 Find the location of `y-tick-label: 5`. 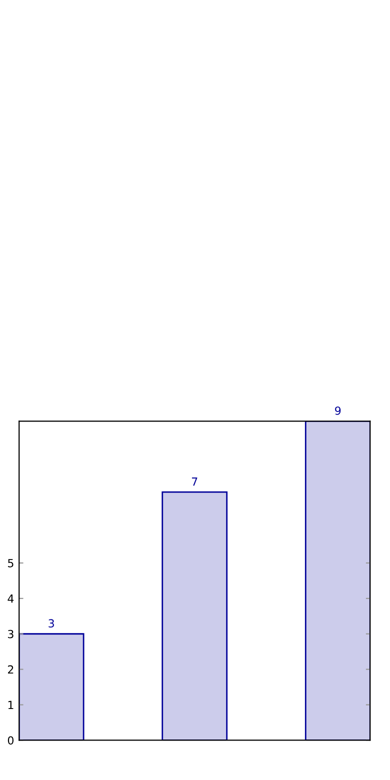

y-tick-label: 5 is located at coordinates (11, 563).